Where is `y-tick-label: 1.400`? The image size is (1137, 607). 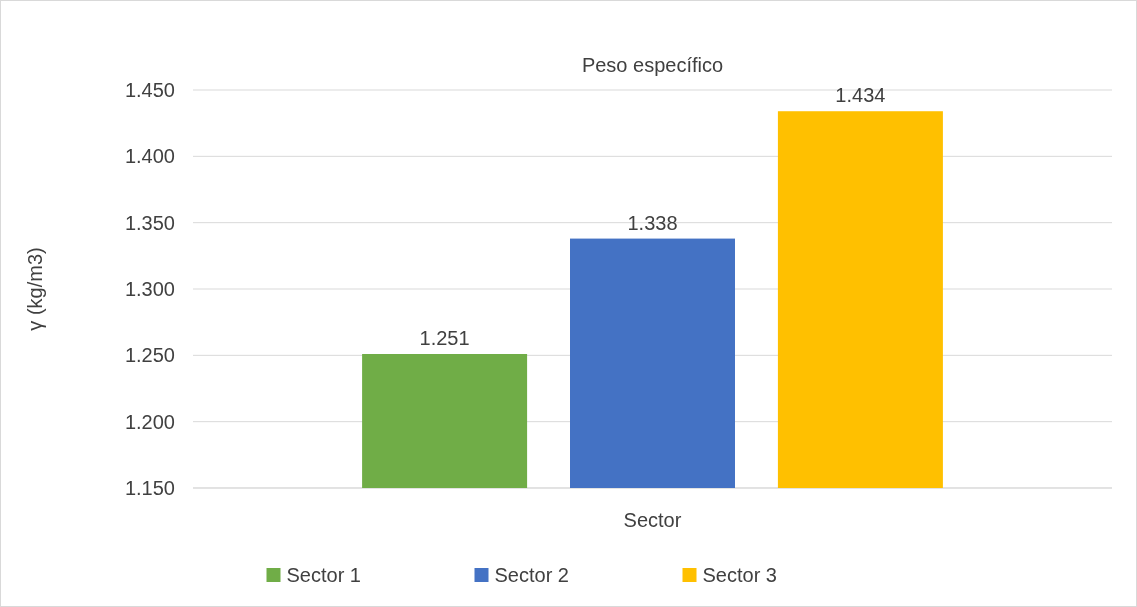 y-tick-label: 1.400 is located at coordinates (149, 156).